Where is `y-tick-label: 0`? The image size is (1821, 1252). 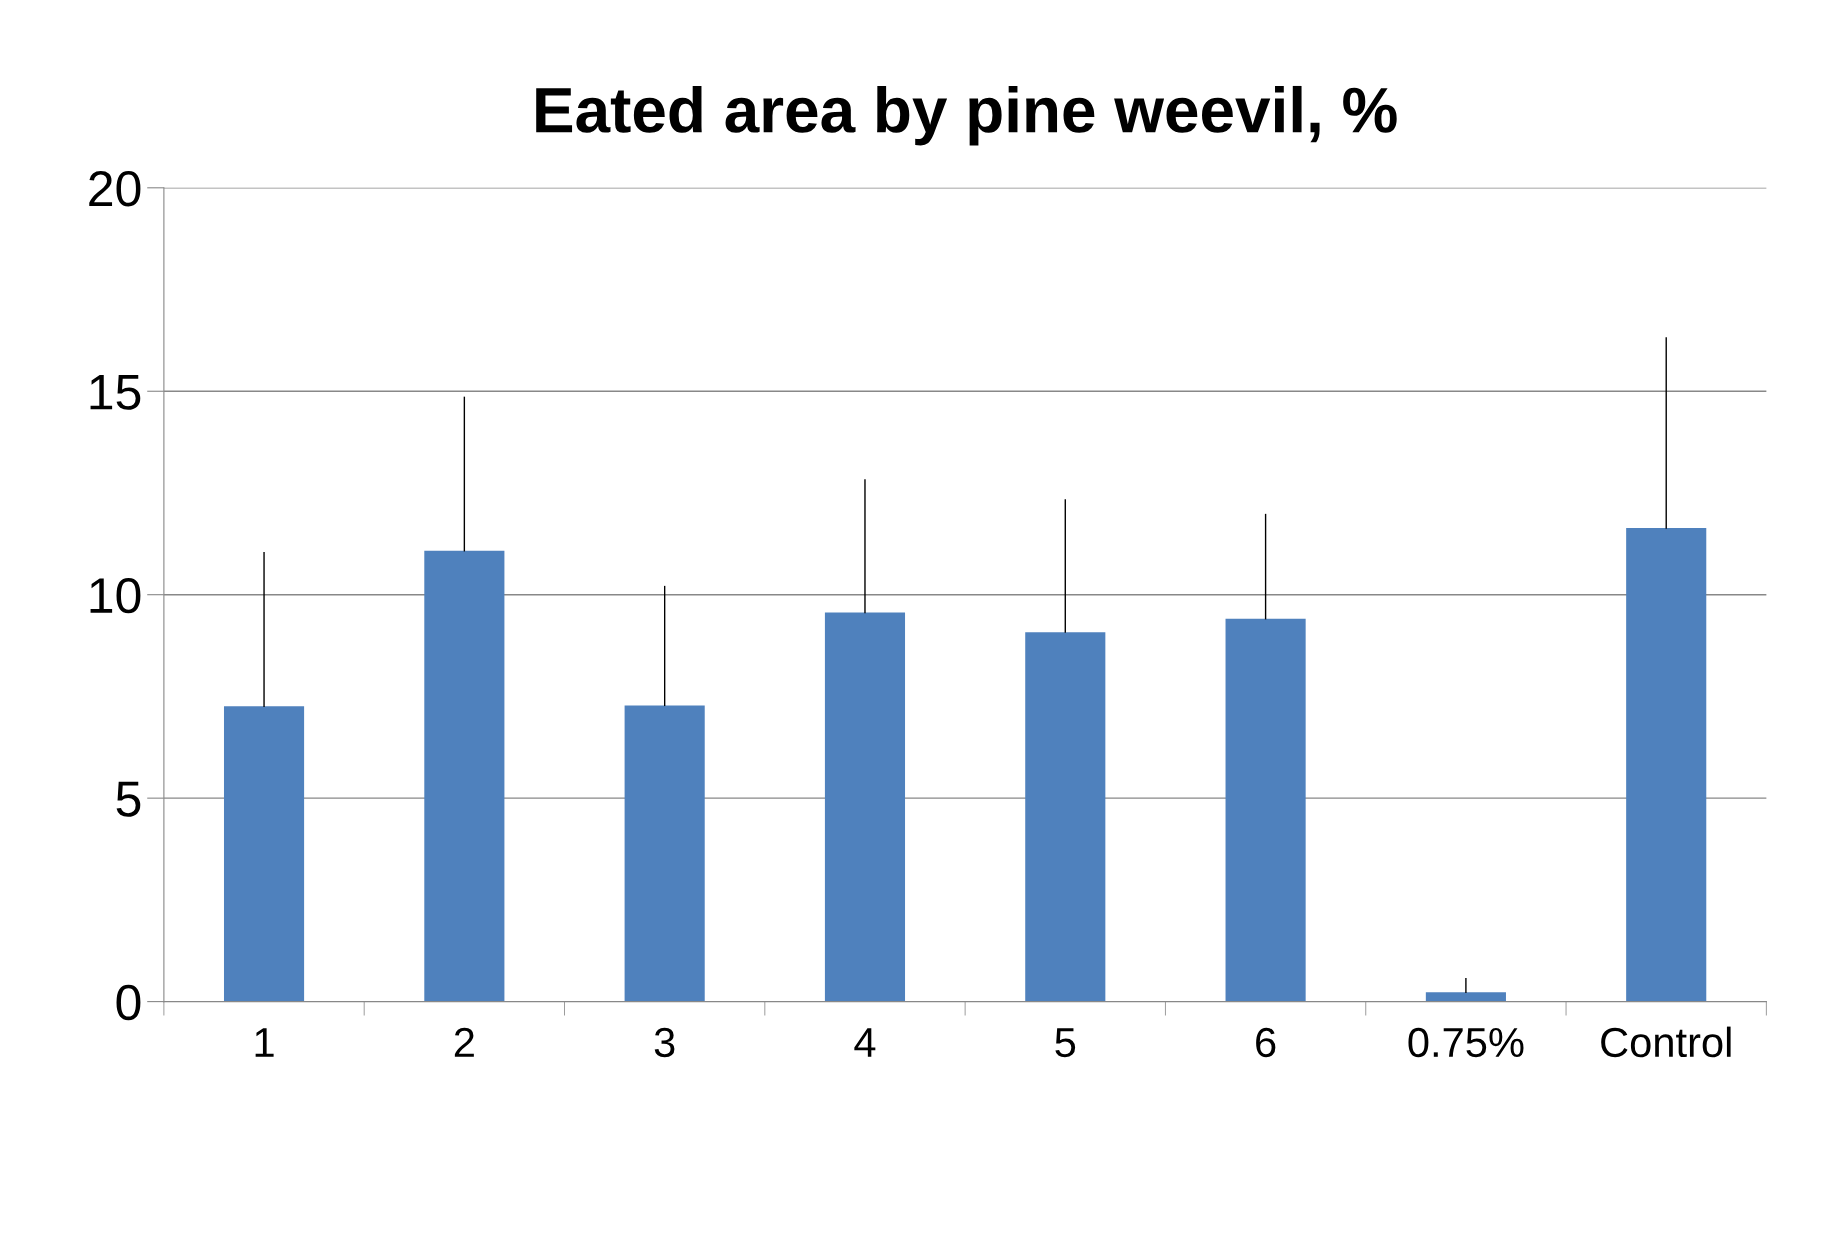
y-tick-label: 0 is located at coordinates (128, 1002).